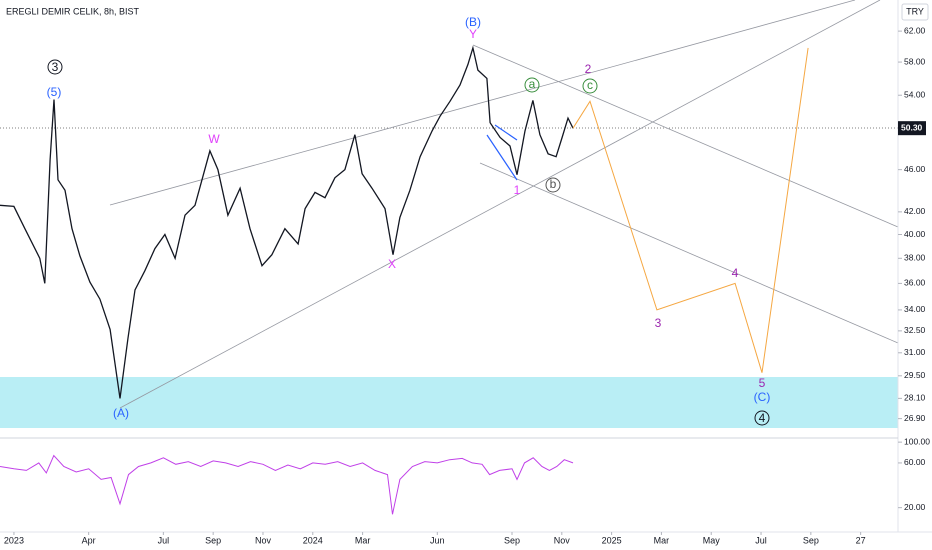  Describe the element at coordinates (762, 397) in the screenshot. I see `wave-label: (C)` at that location.